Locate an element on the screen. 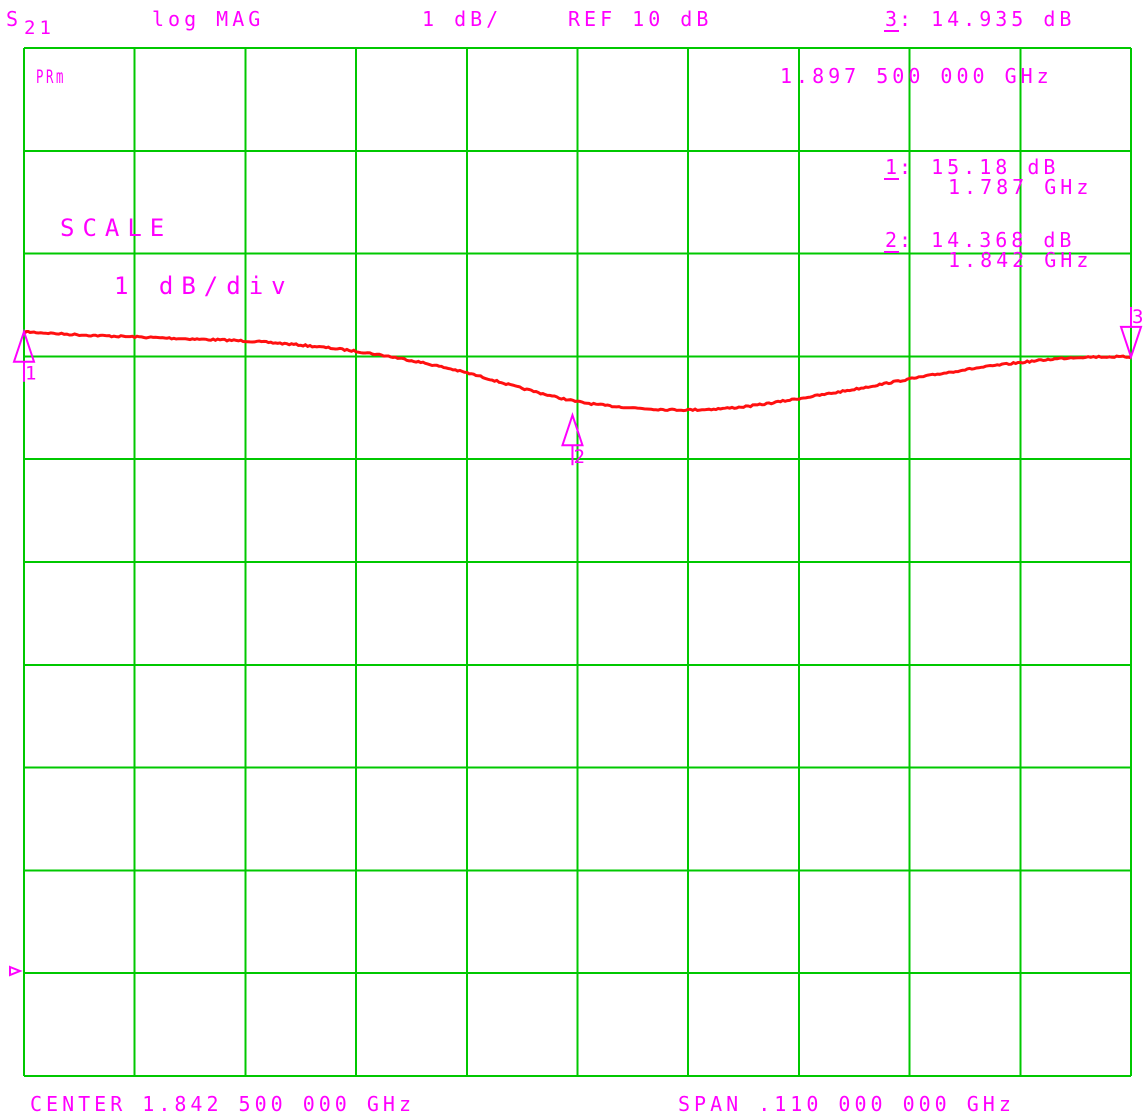  status-flag: PRm is located at coordinates (51, 77).